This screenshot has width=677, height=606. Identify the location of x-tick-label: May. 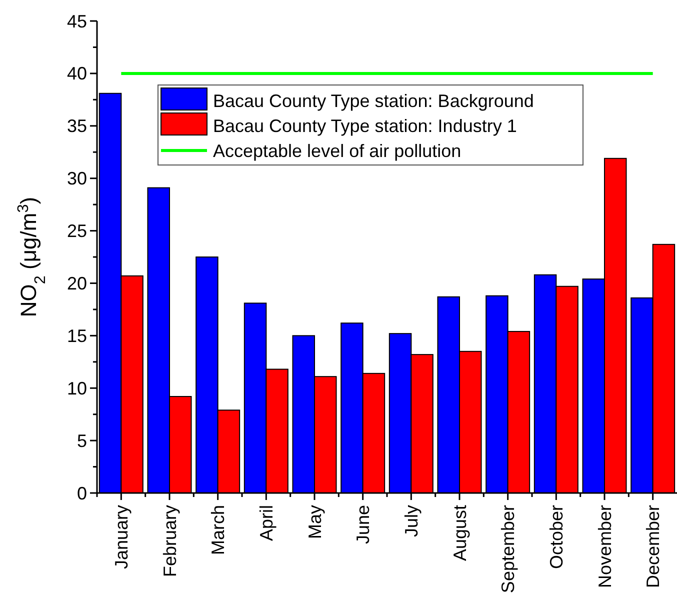
(314, 522).